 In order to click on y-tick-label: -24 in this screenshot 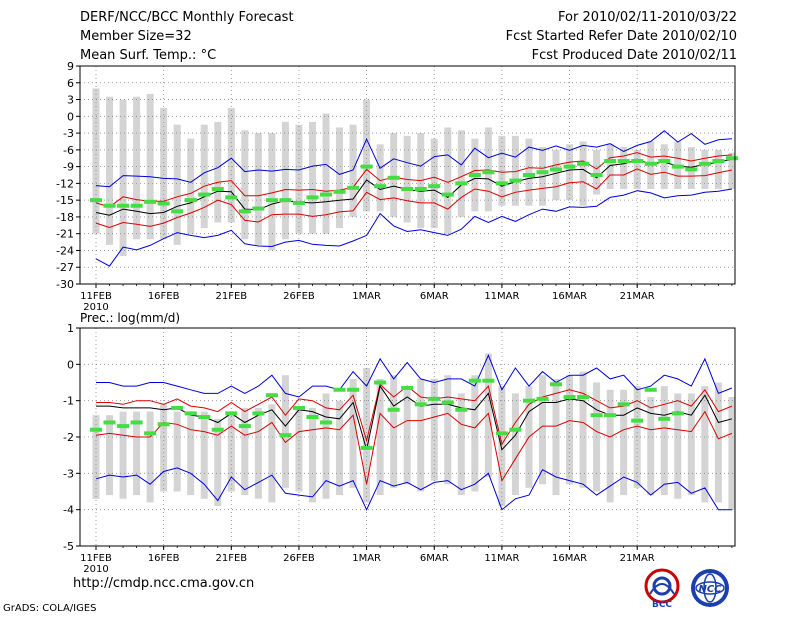, I will do `click(65, 250)`.